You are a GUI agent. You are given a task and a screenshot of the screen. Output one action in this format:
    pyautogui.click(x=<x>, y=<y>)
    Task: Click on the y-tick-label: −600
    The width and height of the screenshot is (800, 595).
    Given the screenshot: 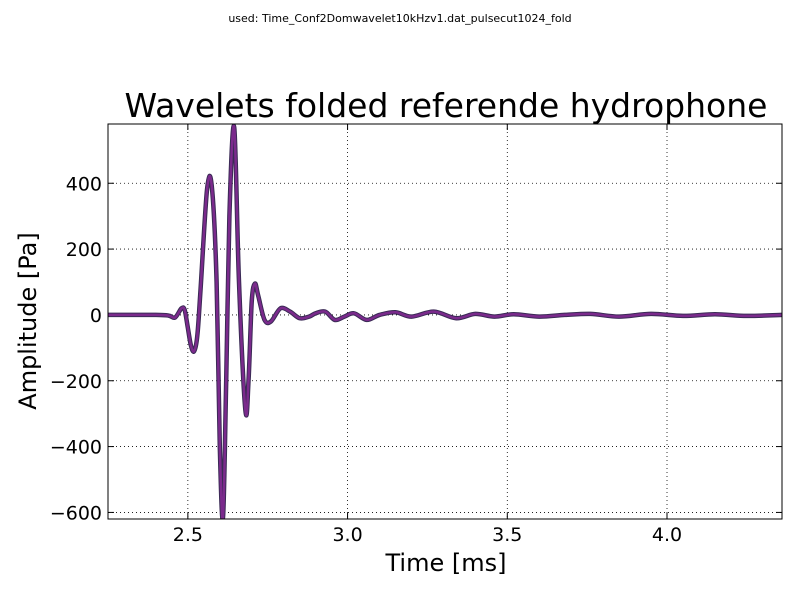 What is the action you would take?
    pyautogui.click(x=76, y=513)
    